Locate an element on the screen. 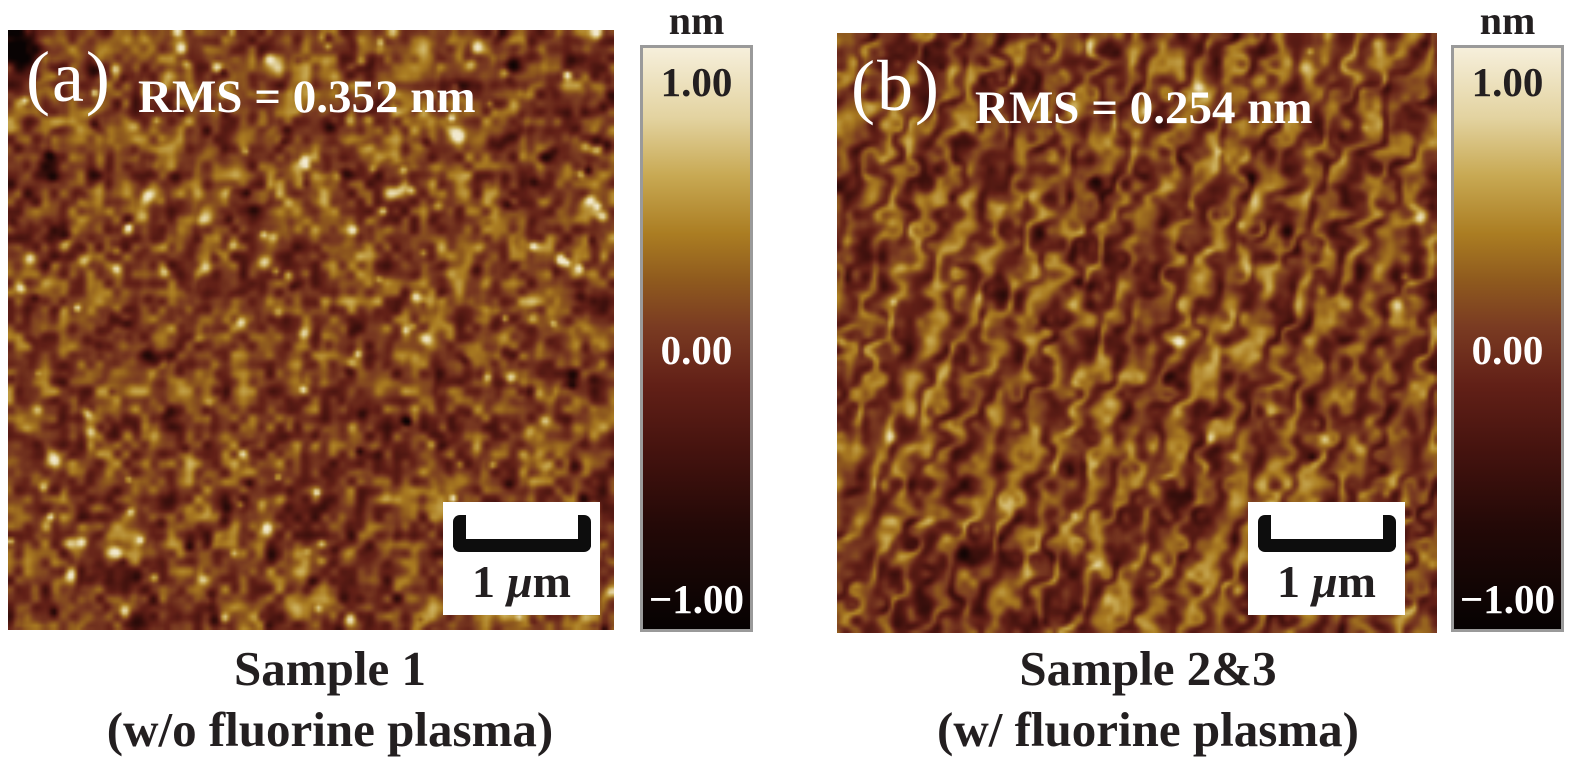 The height and width of the screenshot is (775, 1575). panel-b-rms-annotation: RMS = 0.254 nm is located at coordinates (1144, 108).